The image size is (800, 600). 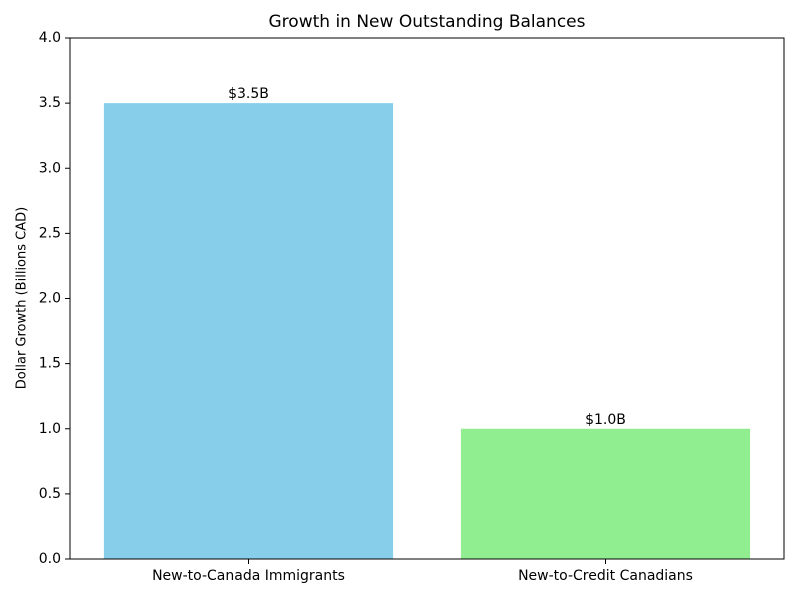 What do you see at coordinates (50, 233) in the screenshot?
I see `y-tick-label: 2.5` at bounding box center [50, 233].